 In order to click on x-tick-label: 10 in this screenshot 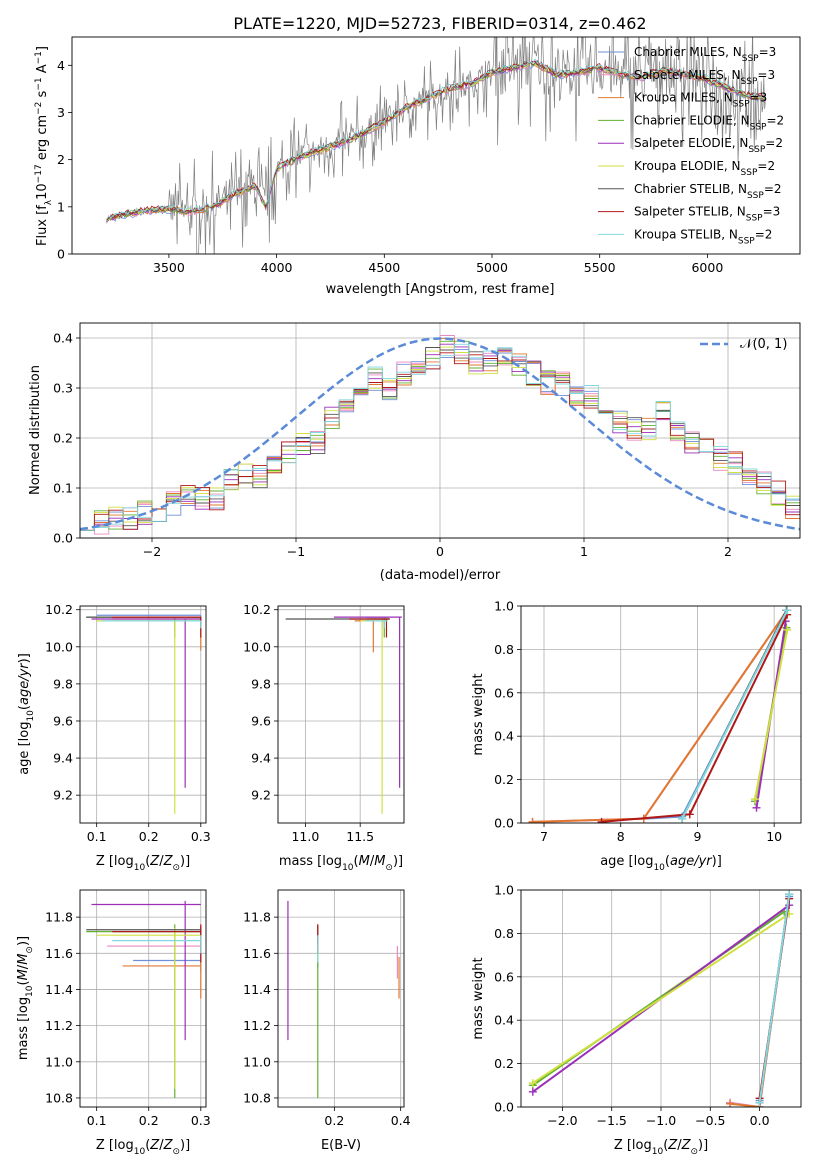, I will do `click(774, 836)`.